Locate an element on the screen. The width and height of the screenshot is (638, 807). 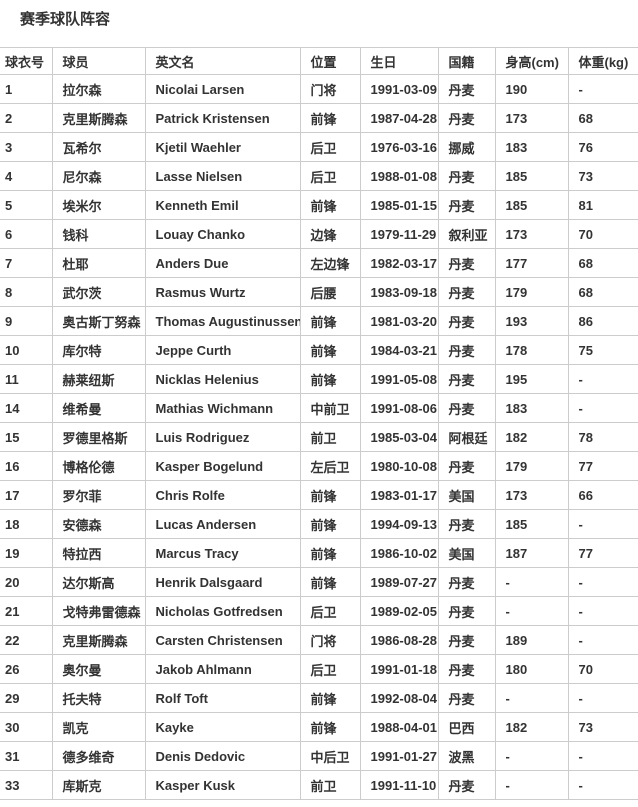
column-header-position: 位置 is located at coordinates (330, 61).